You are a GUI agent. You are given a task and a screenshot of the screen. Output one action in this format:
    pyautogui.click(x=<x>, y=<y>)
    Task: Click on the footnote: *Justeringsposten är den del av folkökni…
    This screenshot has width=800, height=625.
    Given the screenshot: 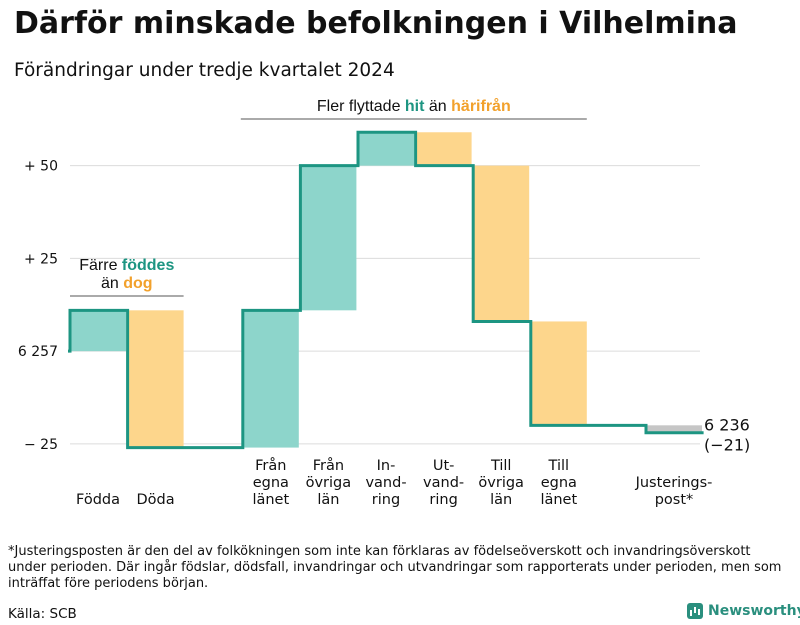 What is the action you would take?
    pyautogui.click(x=395, y=567)
    